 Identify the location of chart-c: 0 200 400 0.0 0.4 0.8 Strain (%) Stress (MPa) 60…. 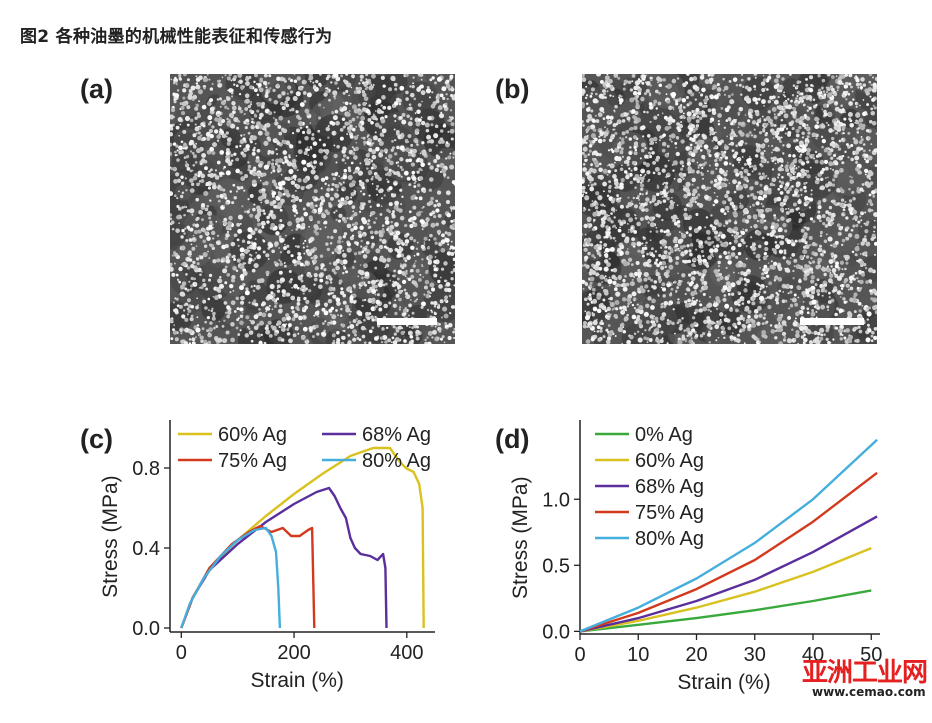
(267, 556).